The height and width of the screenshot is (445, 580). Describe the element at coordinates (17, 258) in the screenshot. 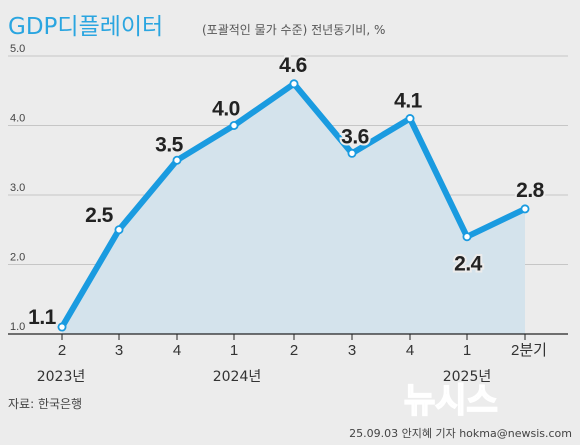

I see `y-tick-label: 2.0` at that location.